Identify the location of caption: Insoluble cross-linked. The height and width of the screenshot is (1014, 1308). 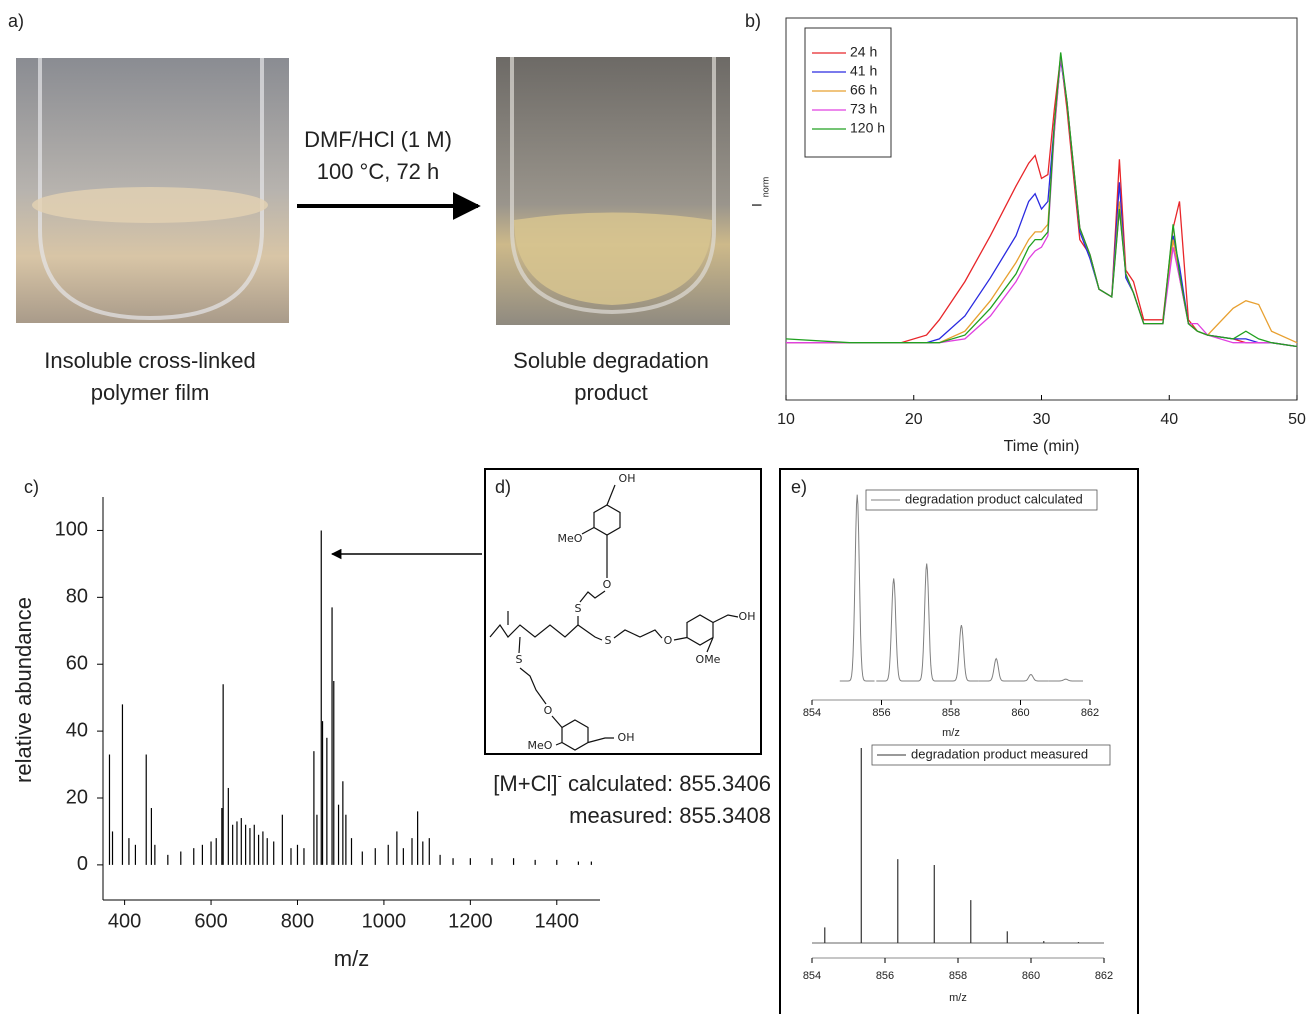
(150, 360).